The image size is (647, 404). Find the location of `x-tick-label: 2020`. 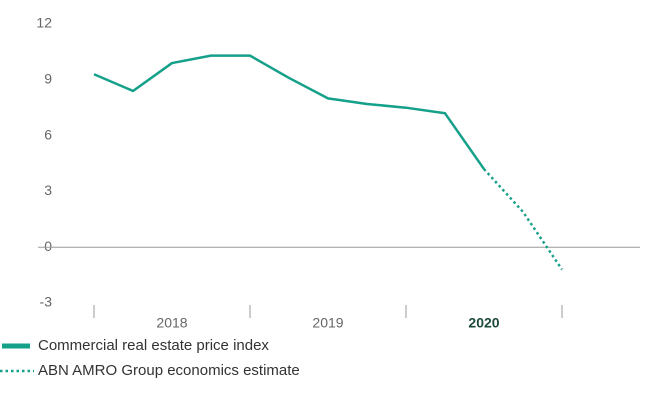

x-tick-label: 2020 is located at coordinates (483, 323).